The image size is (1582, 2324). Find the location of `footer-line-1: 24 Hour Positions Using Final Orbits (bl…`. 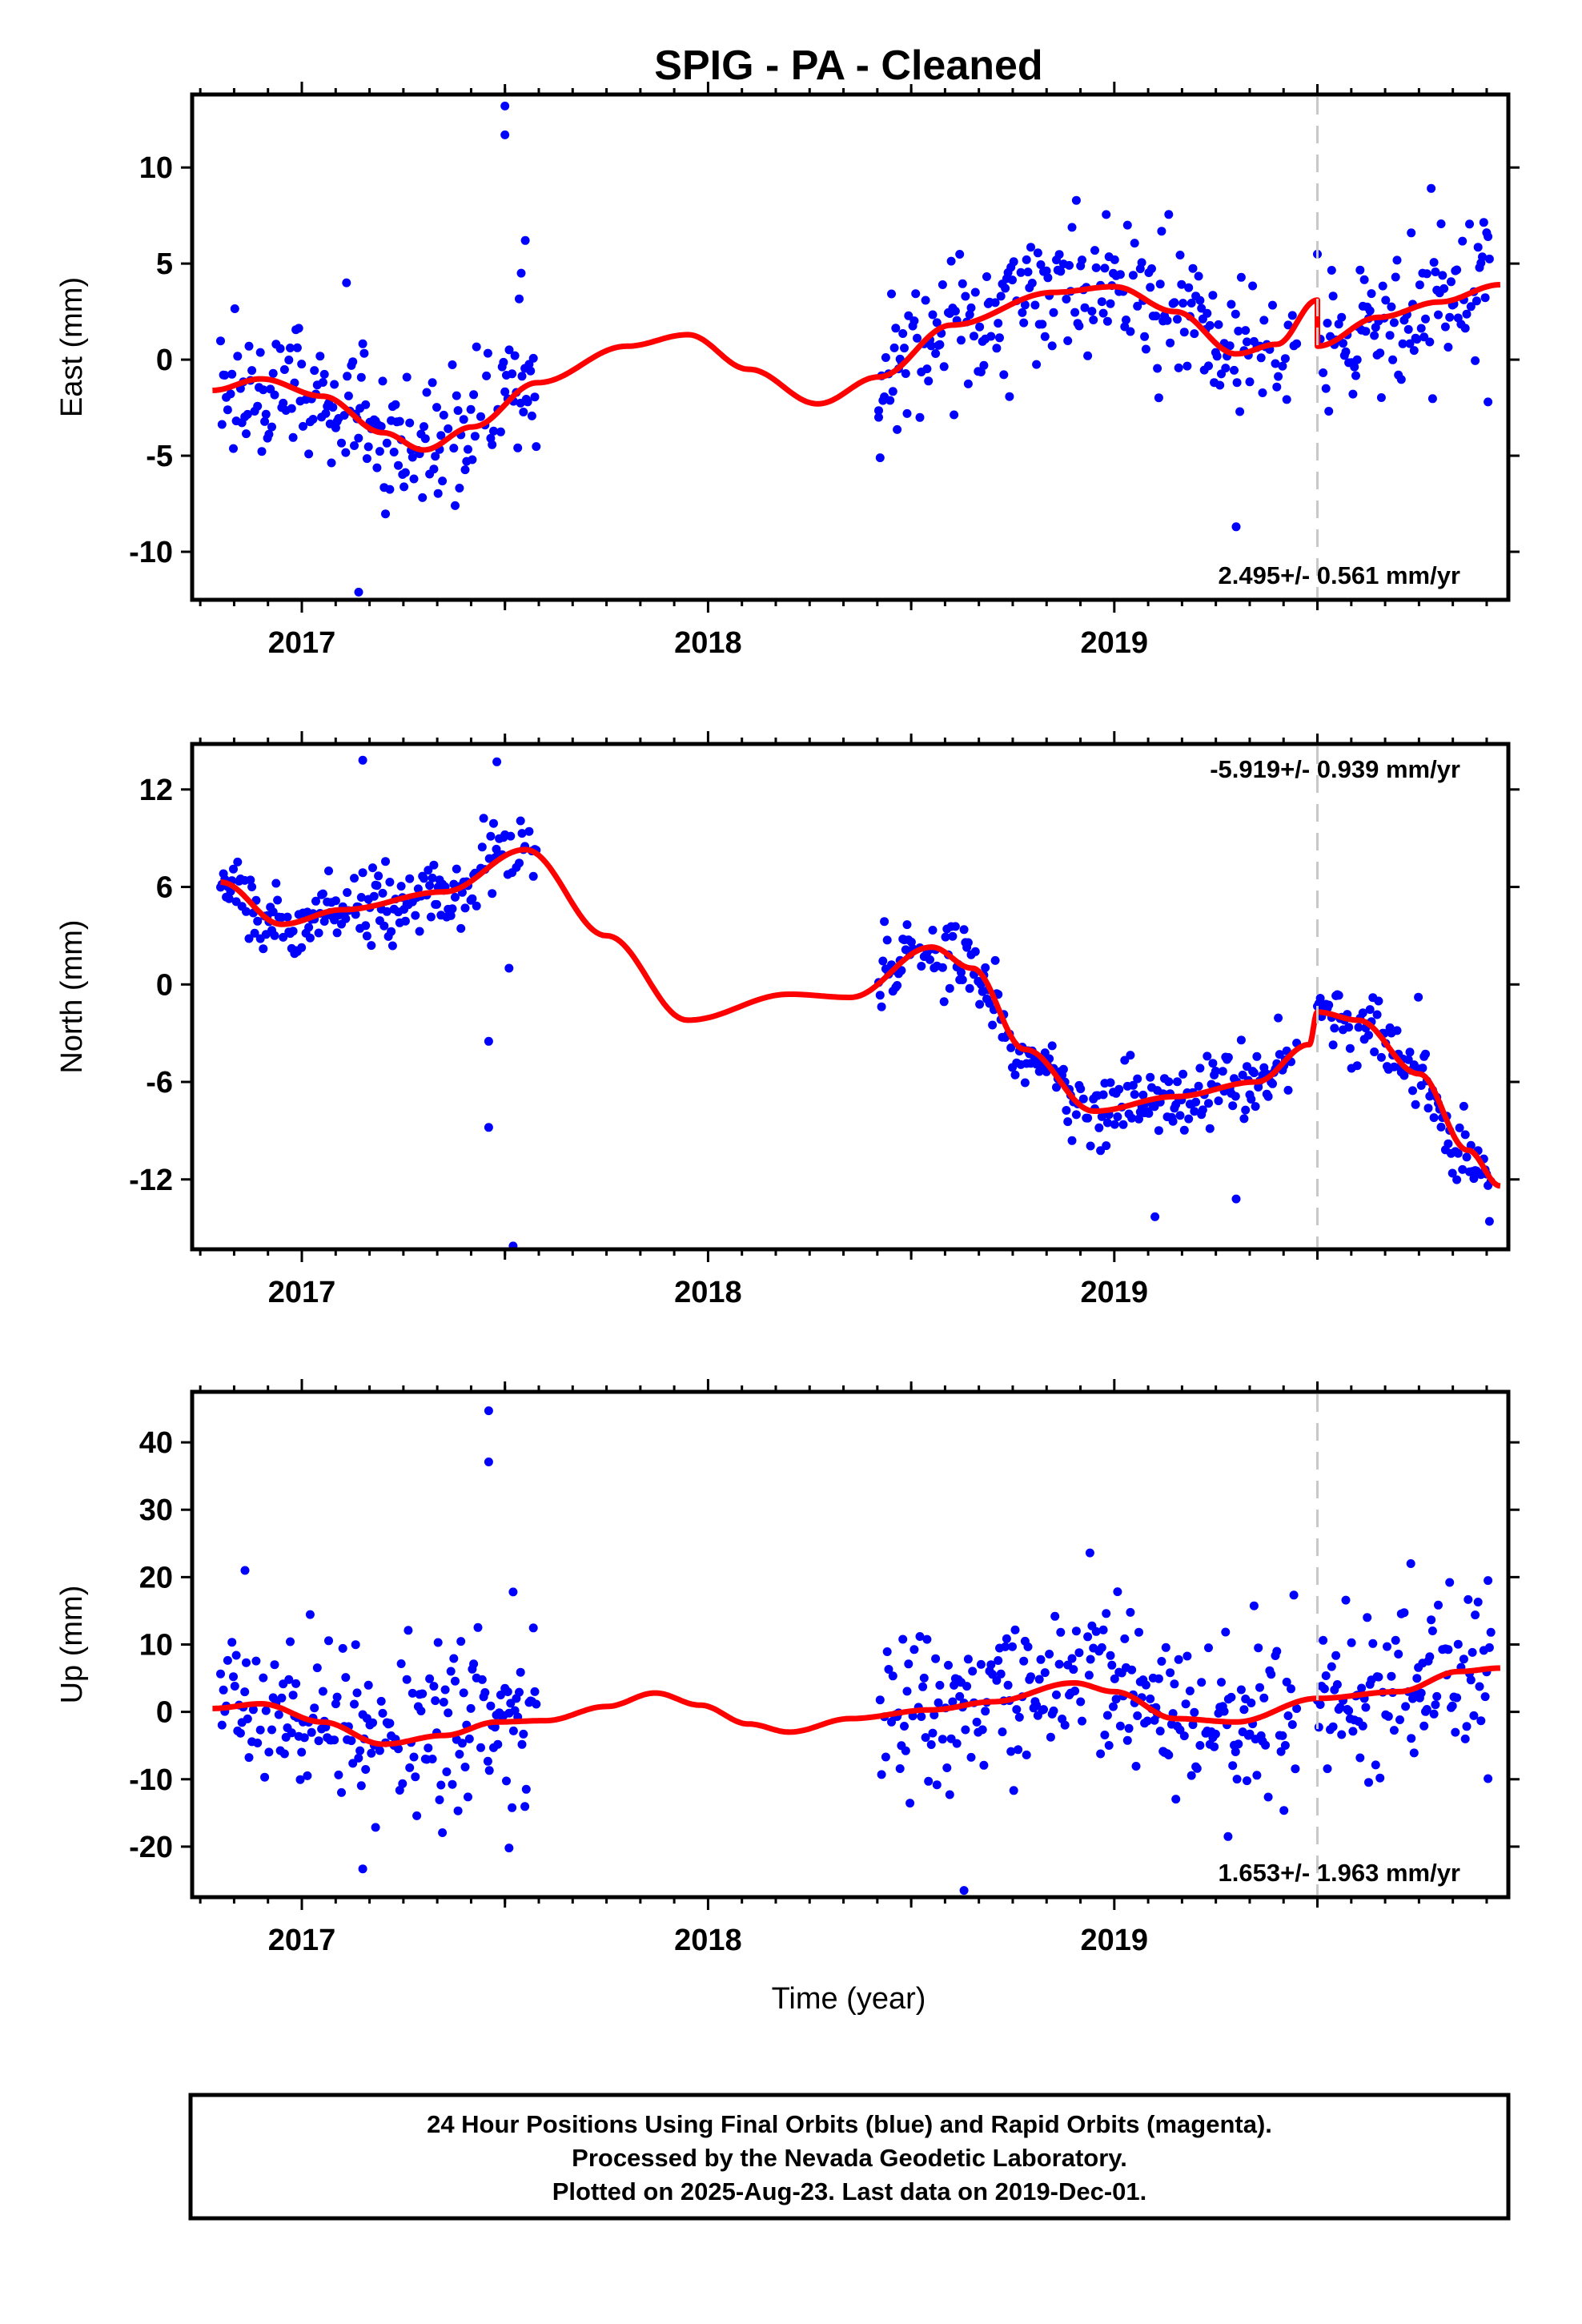

footer-line-1: 24 Hour Positions Using Final Orbits (bl… is located at coordinates (849, 2124).